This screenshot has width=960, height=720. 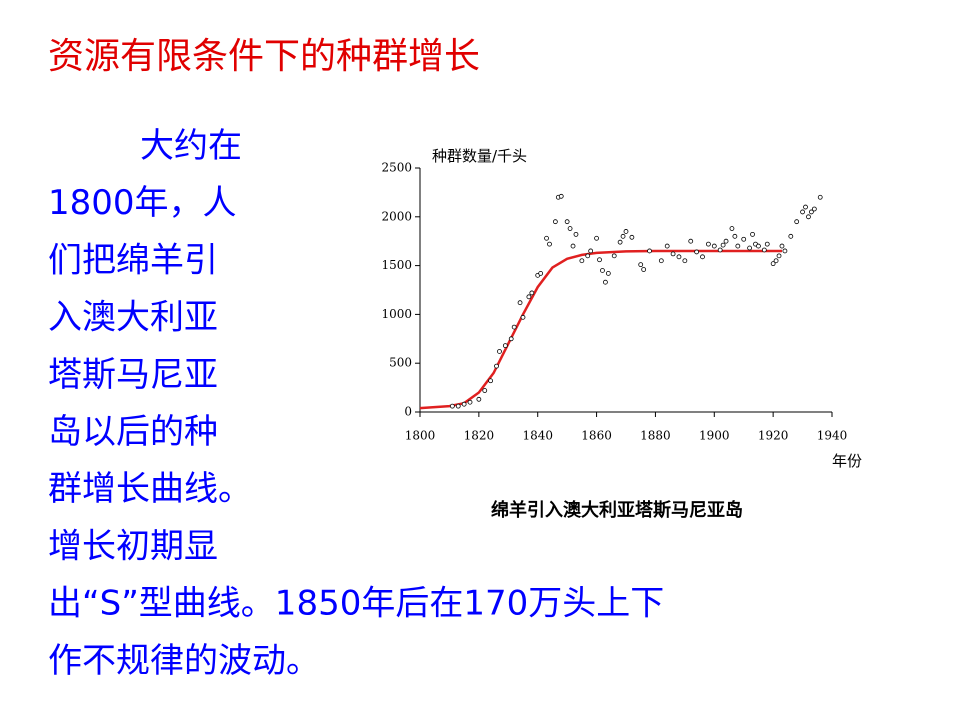 What do you see at coordinates (191, 146) in the screenshot?
I see `body-line: 大约在` at bounding box center [191, 146].